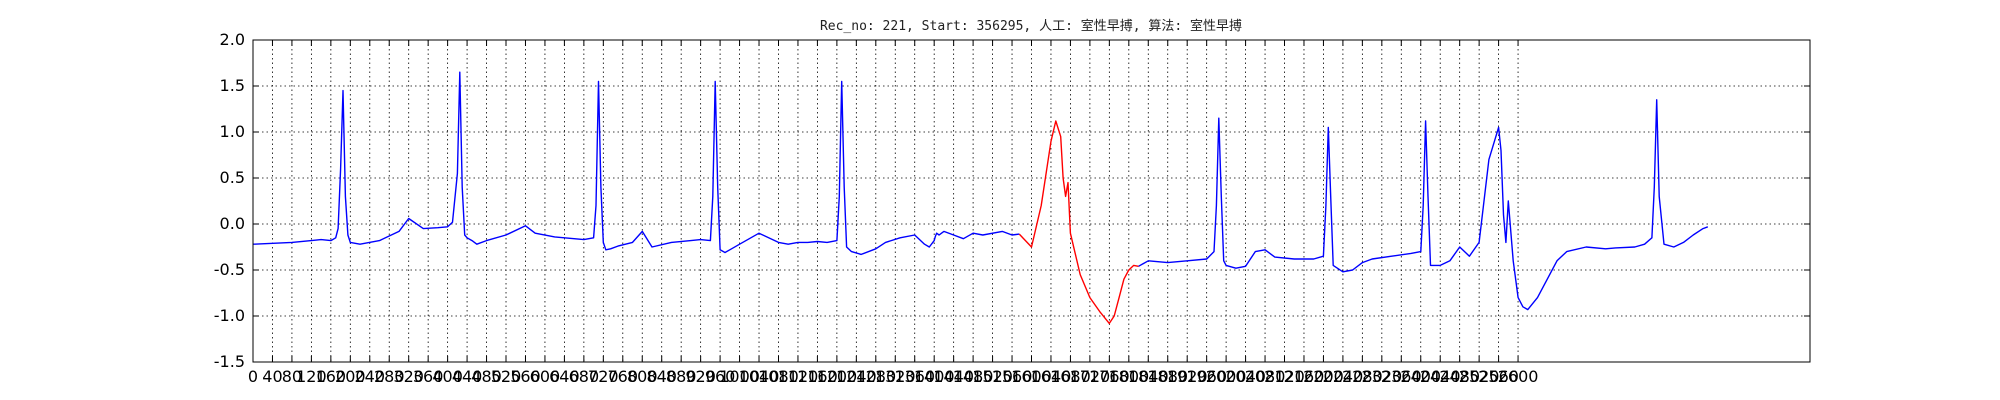 This screenshot has width=2000, height=400. Describe the element at coordinates (1420, 376) in the screenshot. I see `x-tick-label: 2400` at that location.